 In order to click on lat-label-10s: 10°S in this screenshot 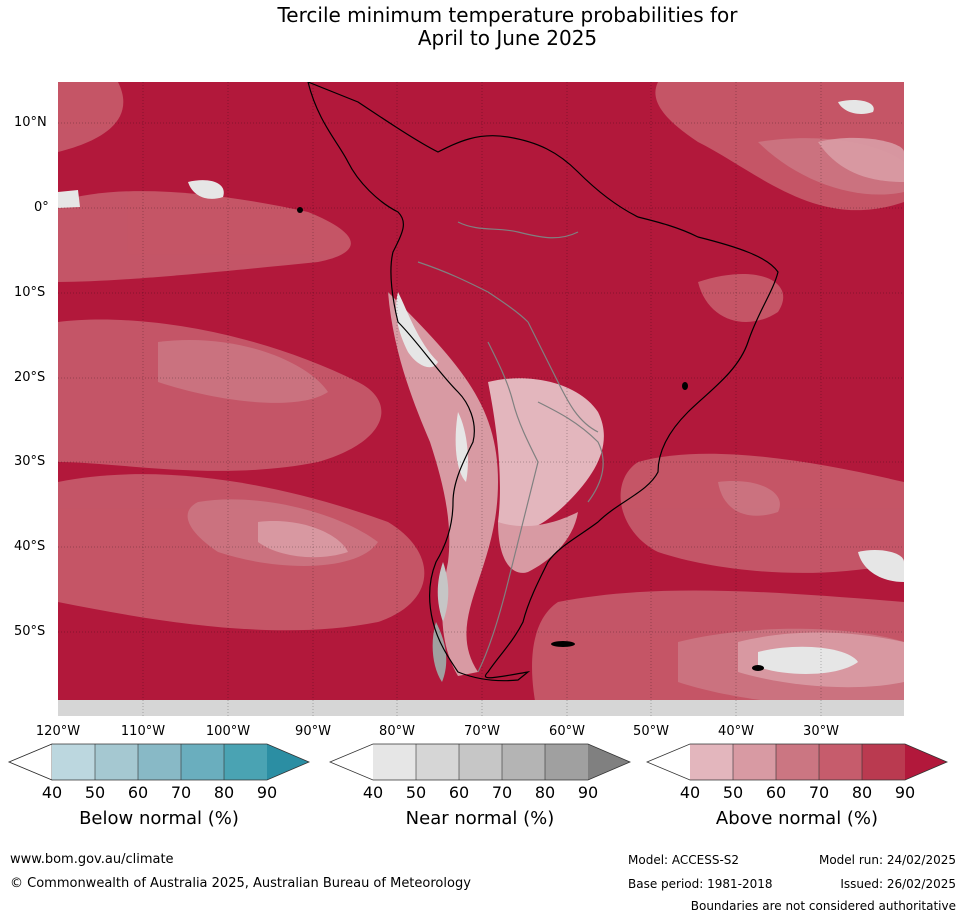, I will do `click(30, 292)`.